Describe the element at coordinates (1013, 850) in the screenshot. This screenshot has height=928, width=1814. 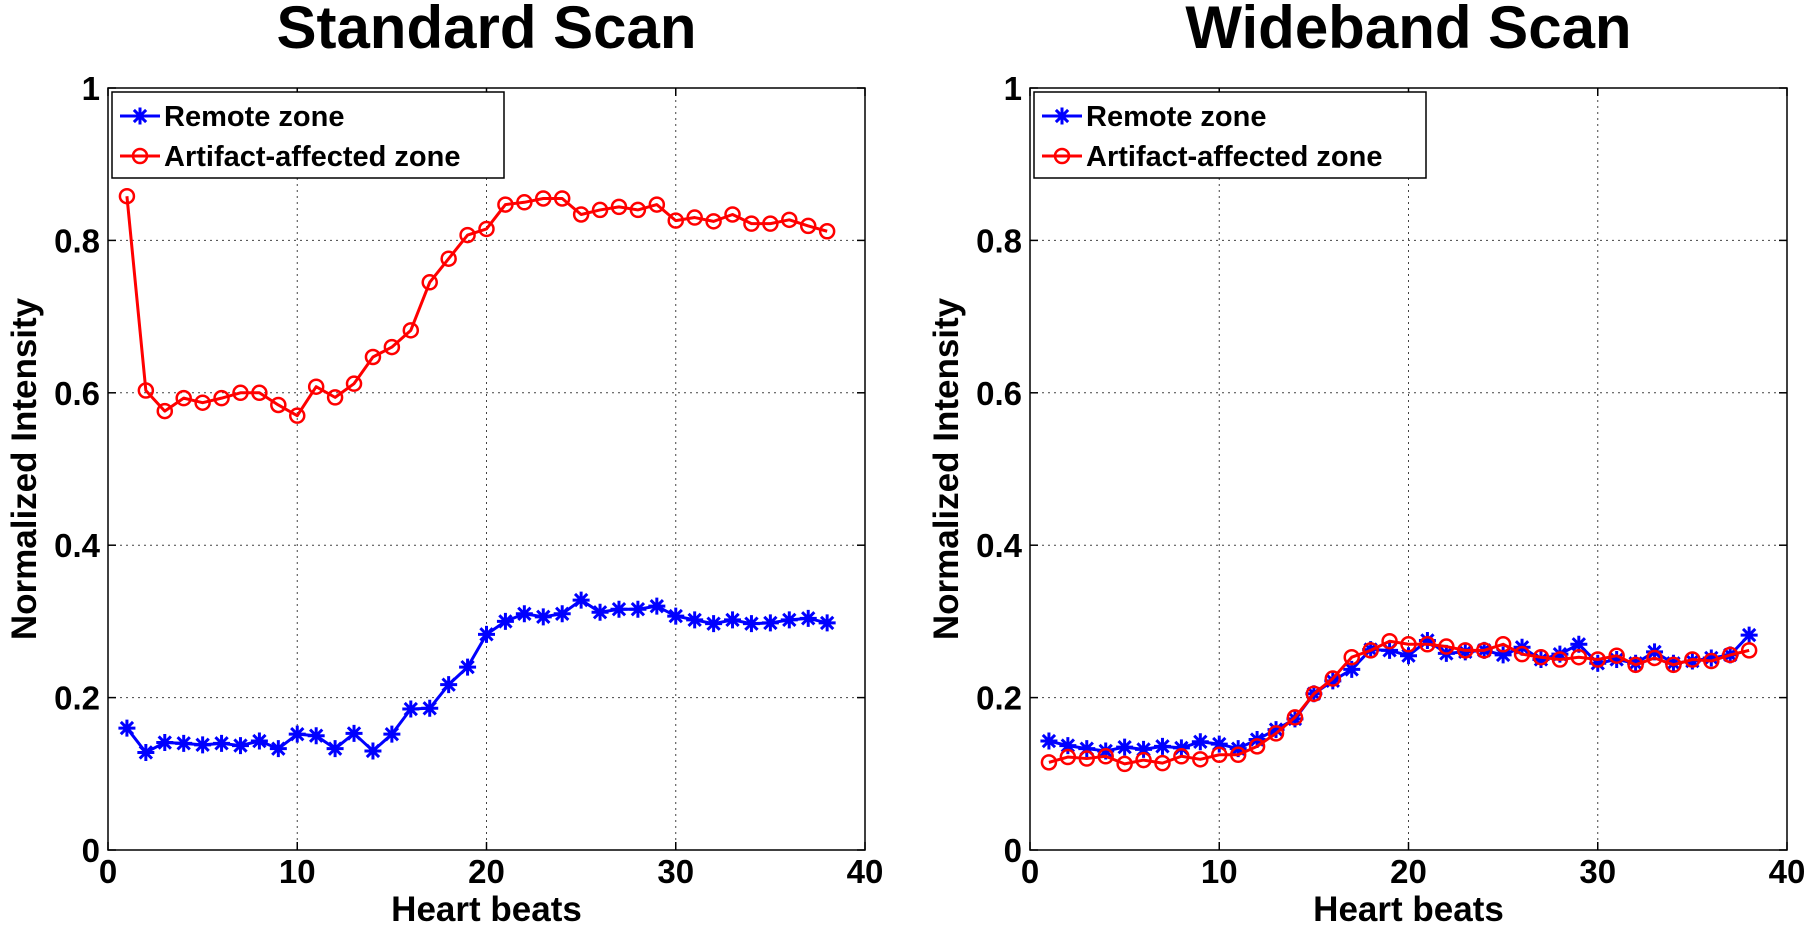
I see `y-tick-label: 0` at that location.